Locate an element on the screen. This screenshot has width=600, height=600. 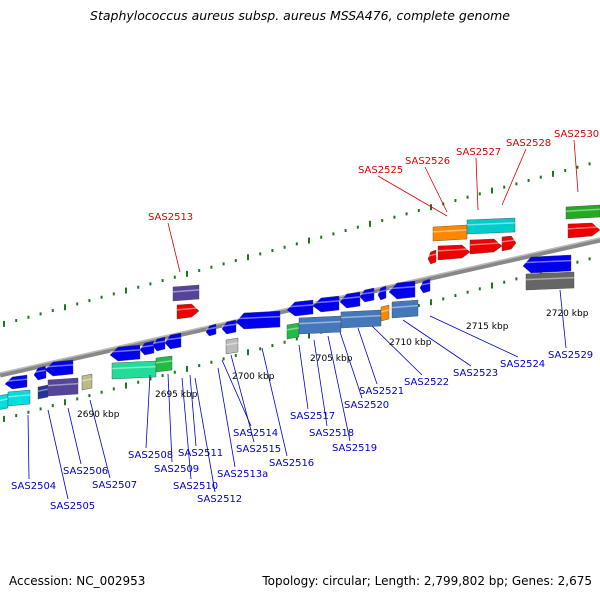
gene-label: SAS2514 is located at coordinates (255, 433).